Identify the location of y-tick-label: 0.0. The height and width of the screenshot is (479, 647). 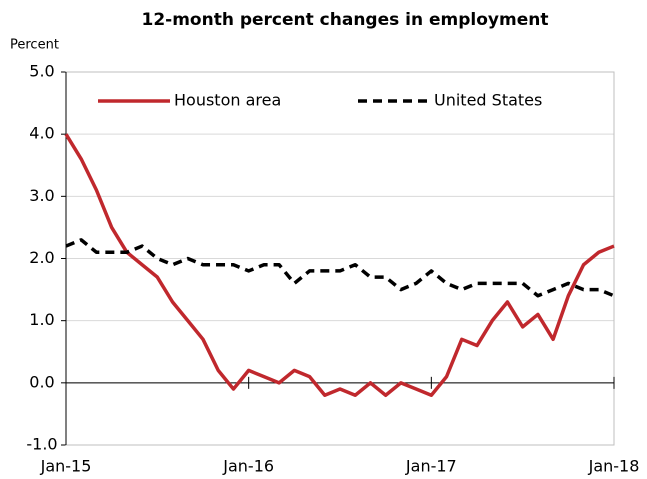
(41, 381).